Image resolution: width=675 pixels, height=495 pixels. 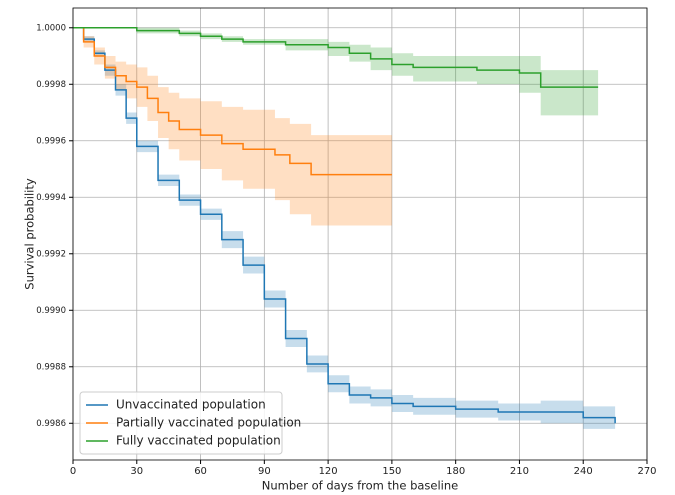 I want to click on x-tick-label: 30, so click(x=136, y=471).